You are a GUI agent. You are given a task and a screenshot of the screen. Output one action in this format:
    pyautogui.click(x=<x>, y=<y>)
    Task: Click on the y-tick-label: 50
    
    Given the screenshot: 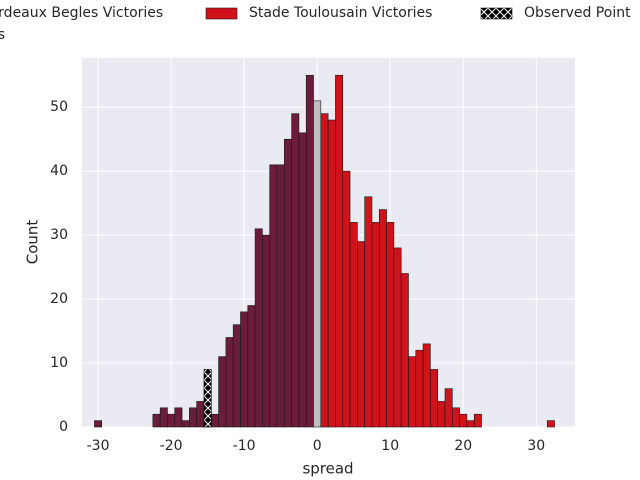 What is the action you would take?
    pyautogui.click(x=59, y=107)
    